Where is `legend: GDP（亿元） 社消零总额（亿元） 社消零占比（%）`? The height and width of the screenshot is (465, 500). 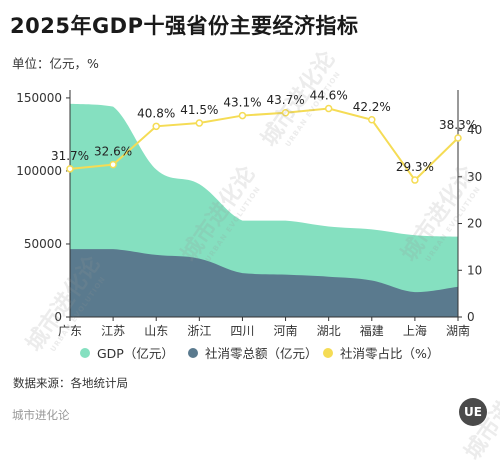
legend: GDP（亿元） 社消零总额（亿元） 社消零占比（%） is located at coordinates (250, 354).